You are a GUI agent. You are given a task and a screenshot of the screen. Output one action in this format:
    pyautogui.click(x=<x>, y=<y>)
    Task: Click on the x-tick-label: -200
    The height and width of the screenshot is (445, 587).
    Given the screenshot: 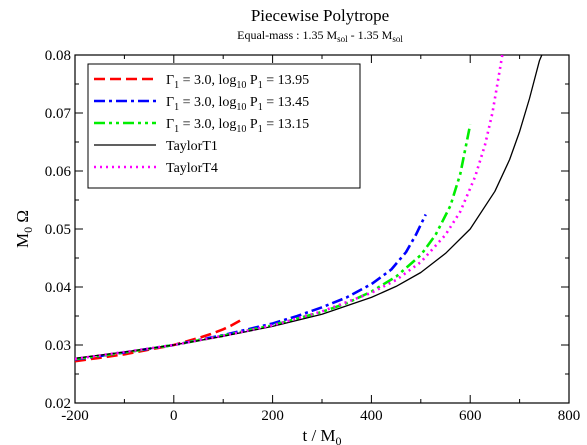 What is the action you would take?
    pyautogui.click(x=75, y=416)
    